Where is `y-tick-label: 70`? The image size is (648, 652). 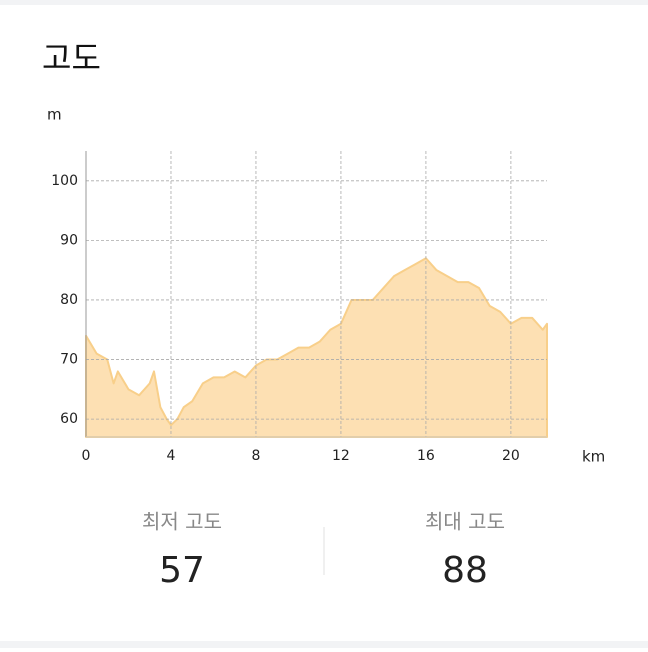
y-tick-label: 70 is located at coordinates (69, 360).